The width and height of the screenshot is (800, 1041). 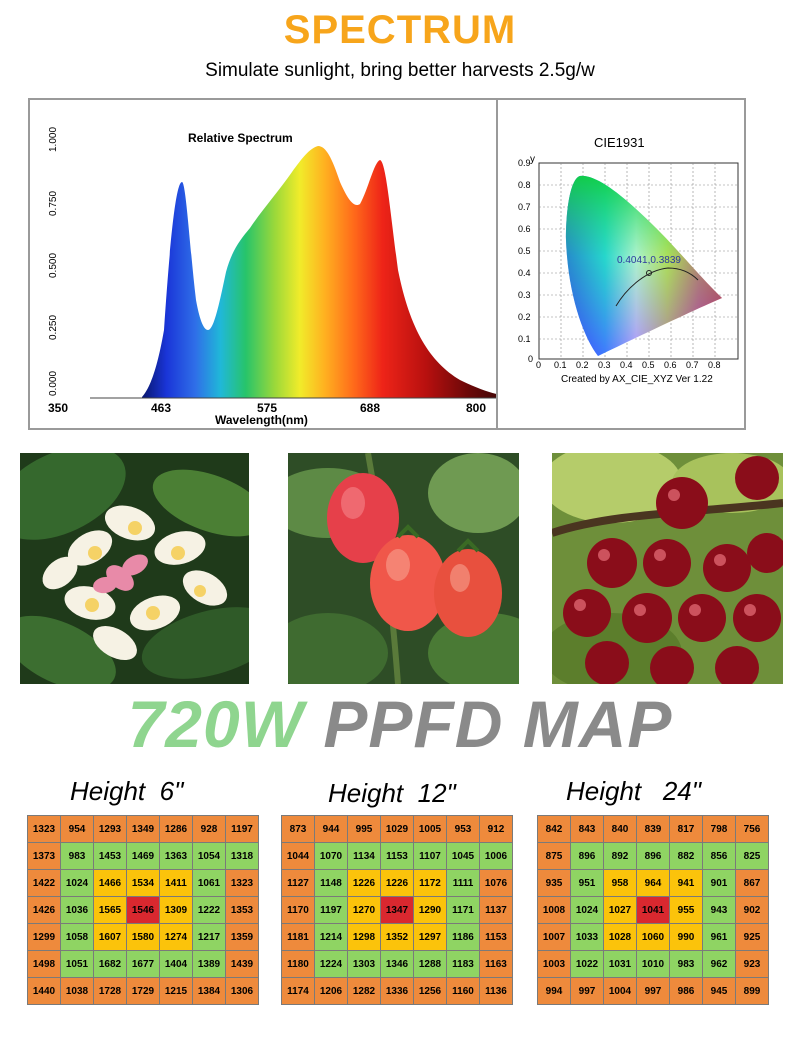 What do you see at coordinates (370, 408) in the screenshot?
I see `x-tick-688: 688` at bounding box center [370, 408].